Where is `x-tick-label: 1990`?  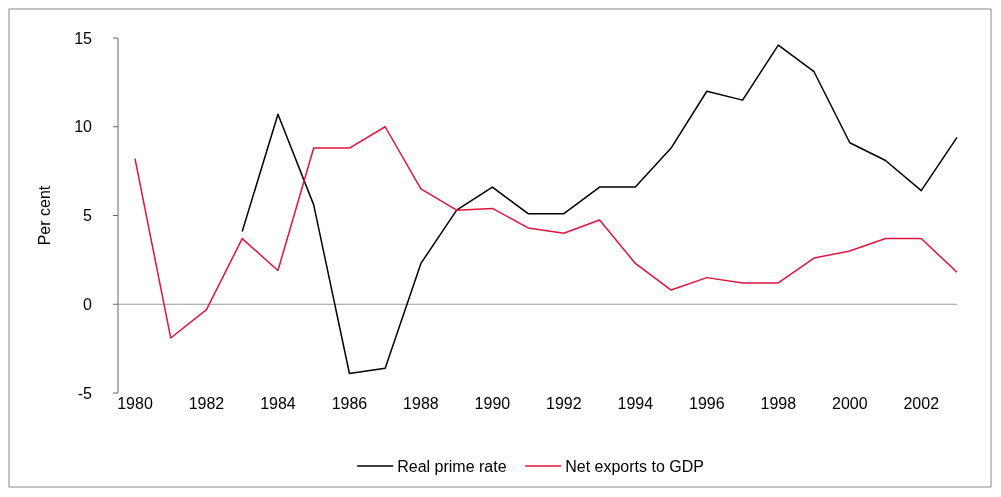 x-tick-label: 1990 is located at coordinates (492, 403).